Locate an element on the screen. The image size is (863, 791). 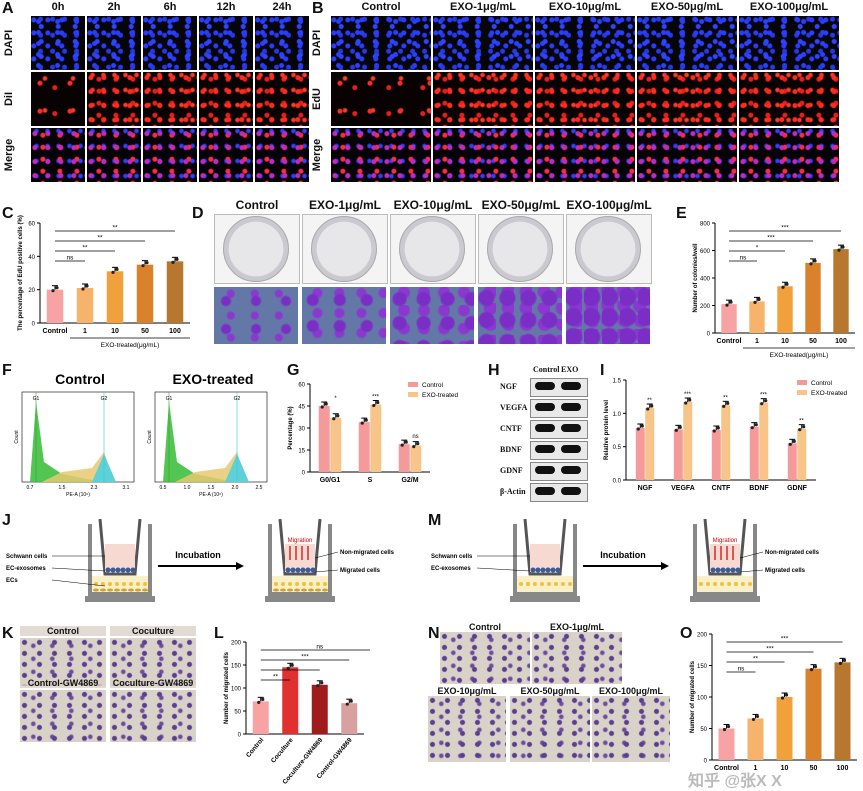
flow-title: EXO-treated is located at coordinates (213, 379).